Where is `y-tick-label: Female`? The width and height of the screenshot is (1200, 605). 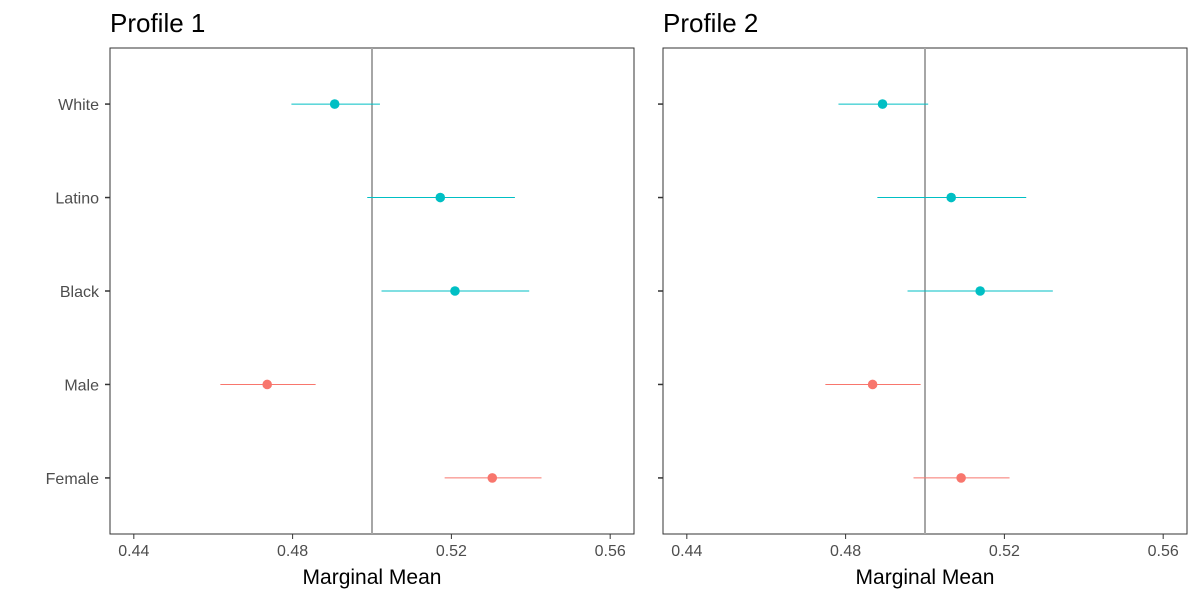
y-tick-label: Female is located at coordinates (72, 479).